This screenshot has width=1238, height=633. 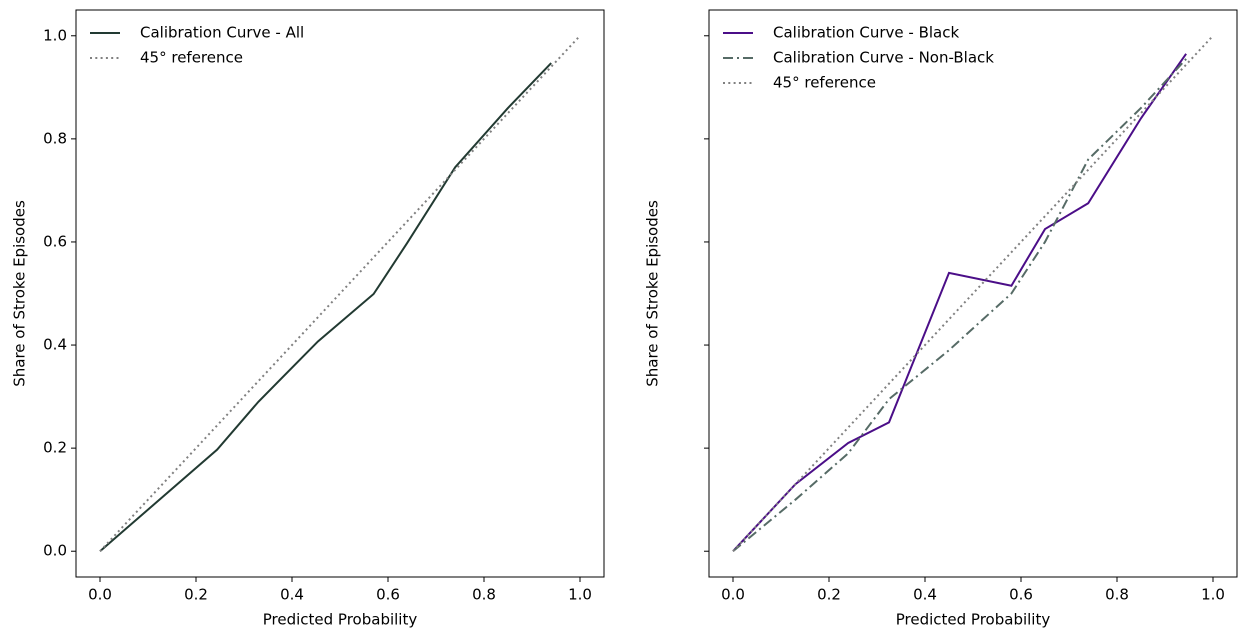 I want to click on y-tick-label: 0.2, so click(x=55, y=448).